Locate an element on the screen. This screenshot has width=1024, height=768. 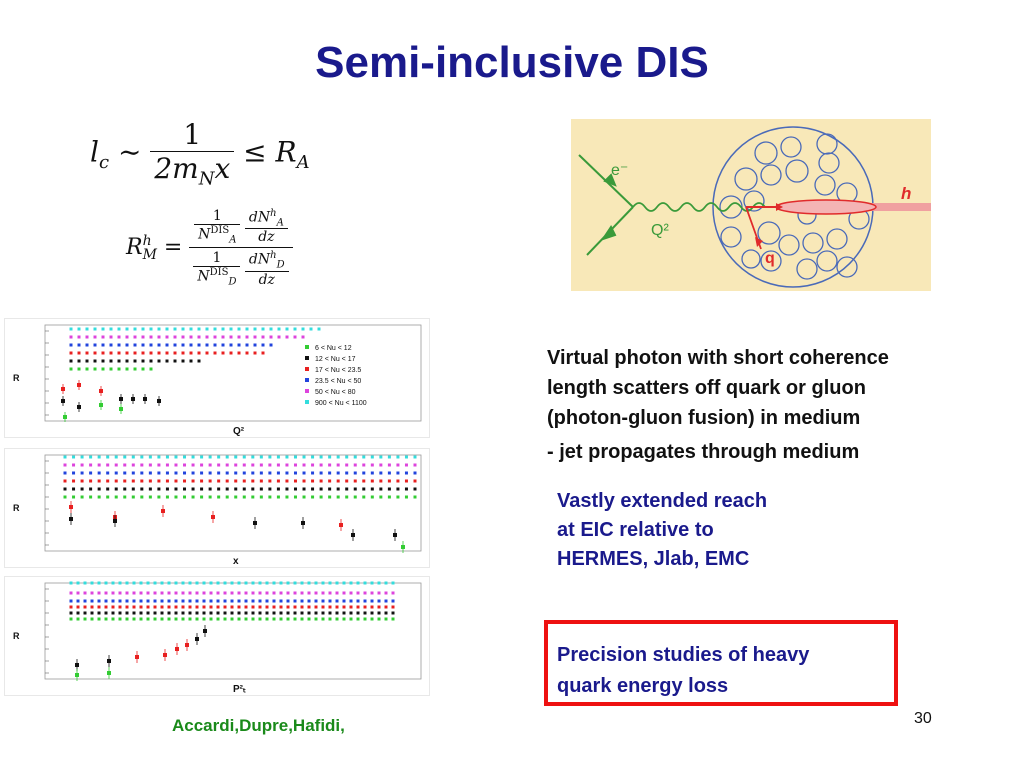
eq-dn-d: dN is located at coordinates (259, 260).